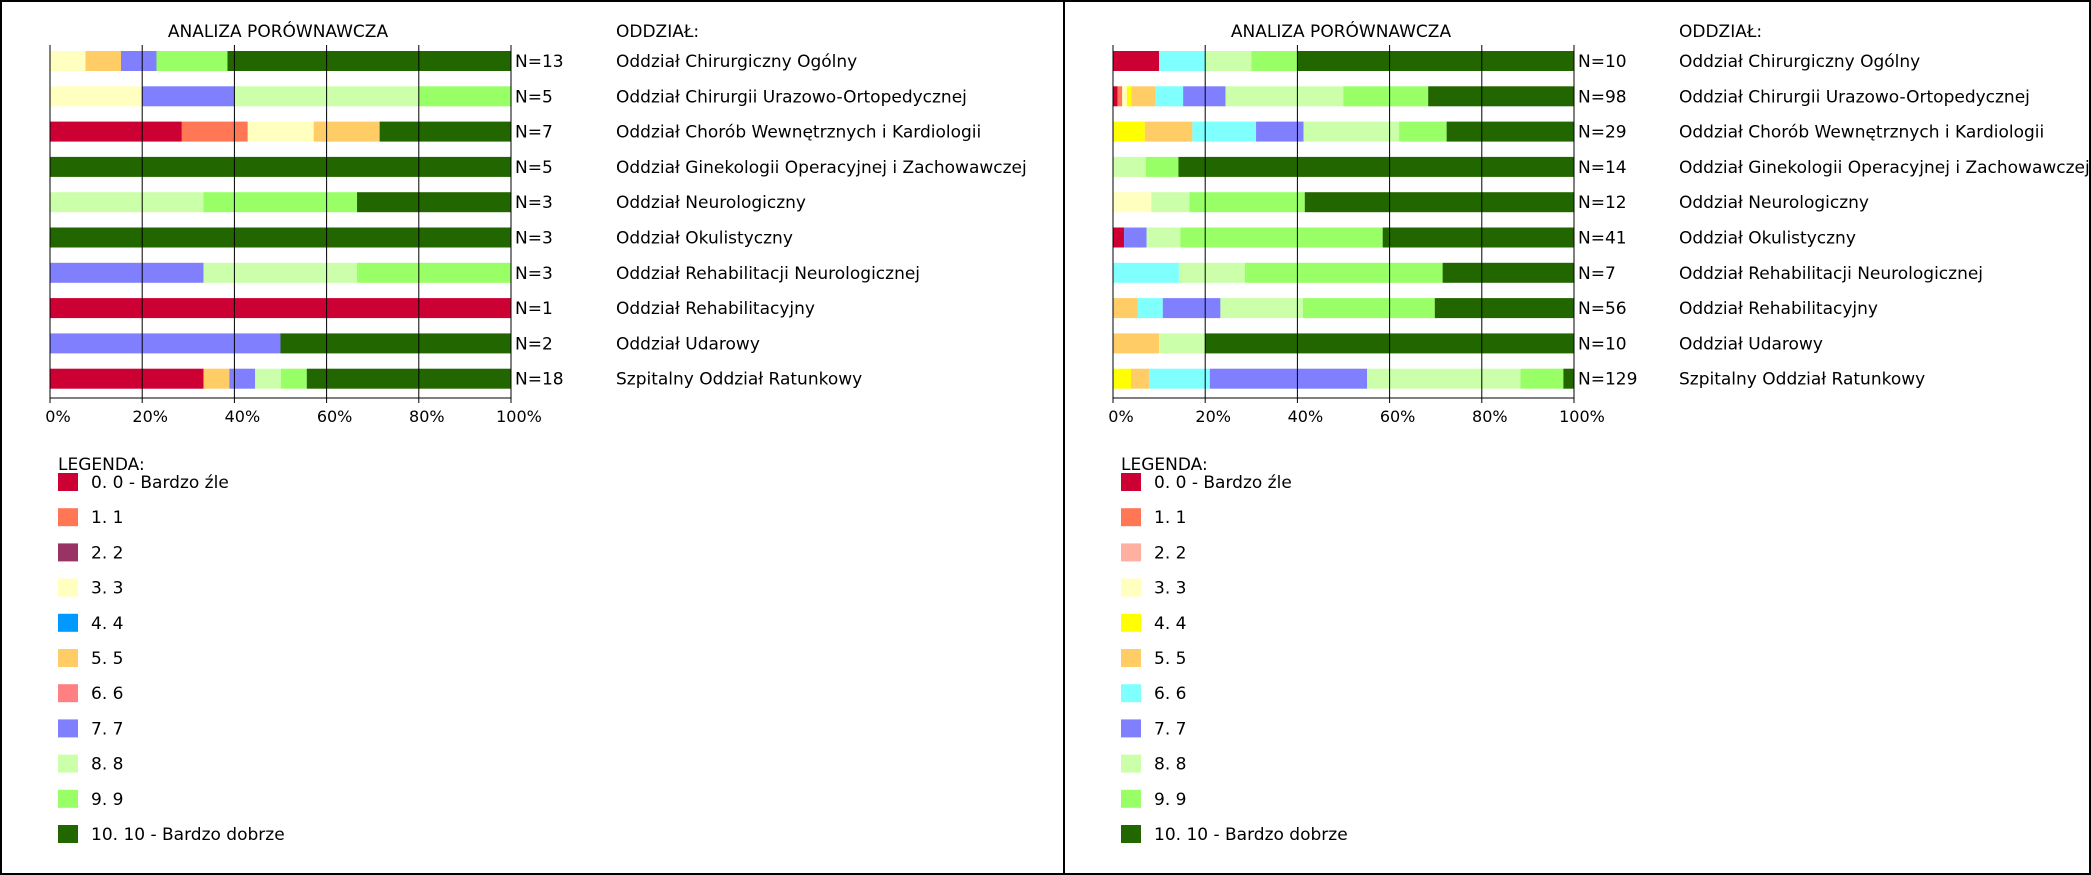  Describe the element at coordinates (107, 729) in the screenshot. I see `legend-label: 7. 7` at that location.